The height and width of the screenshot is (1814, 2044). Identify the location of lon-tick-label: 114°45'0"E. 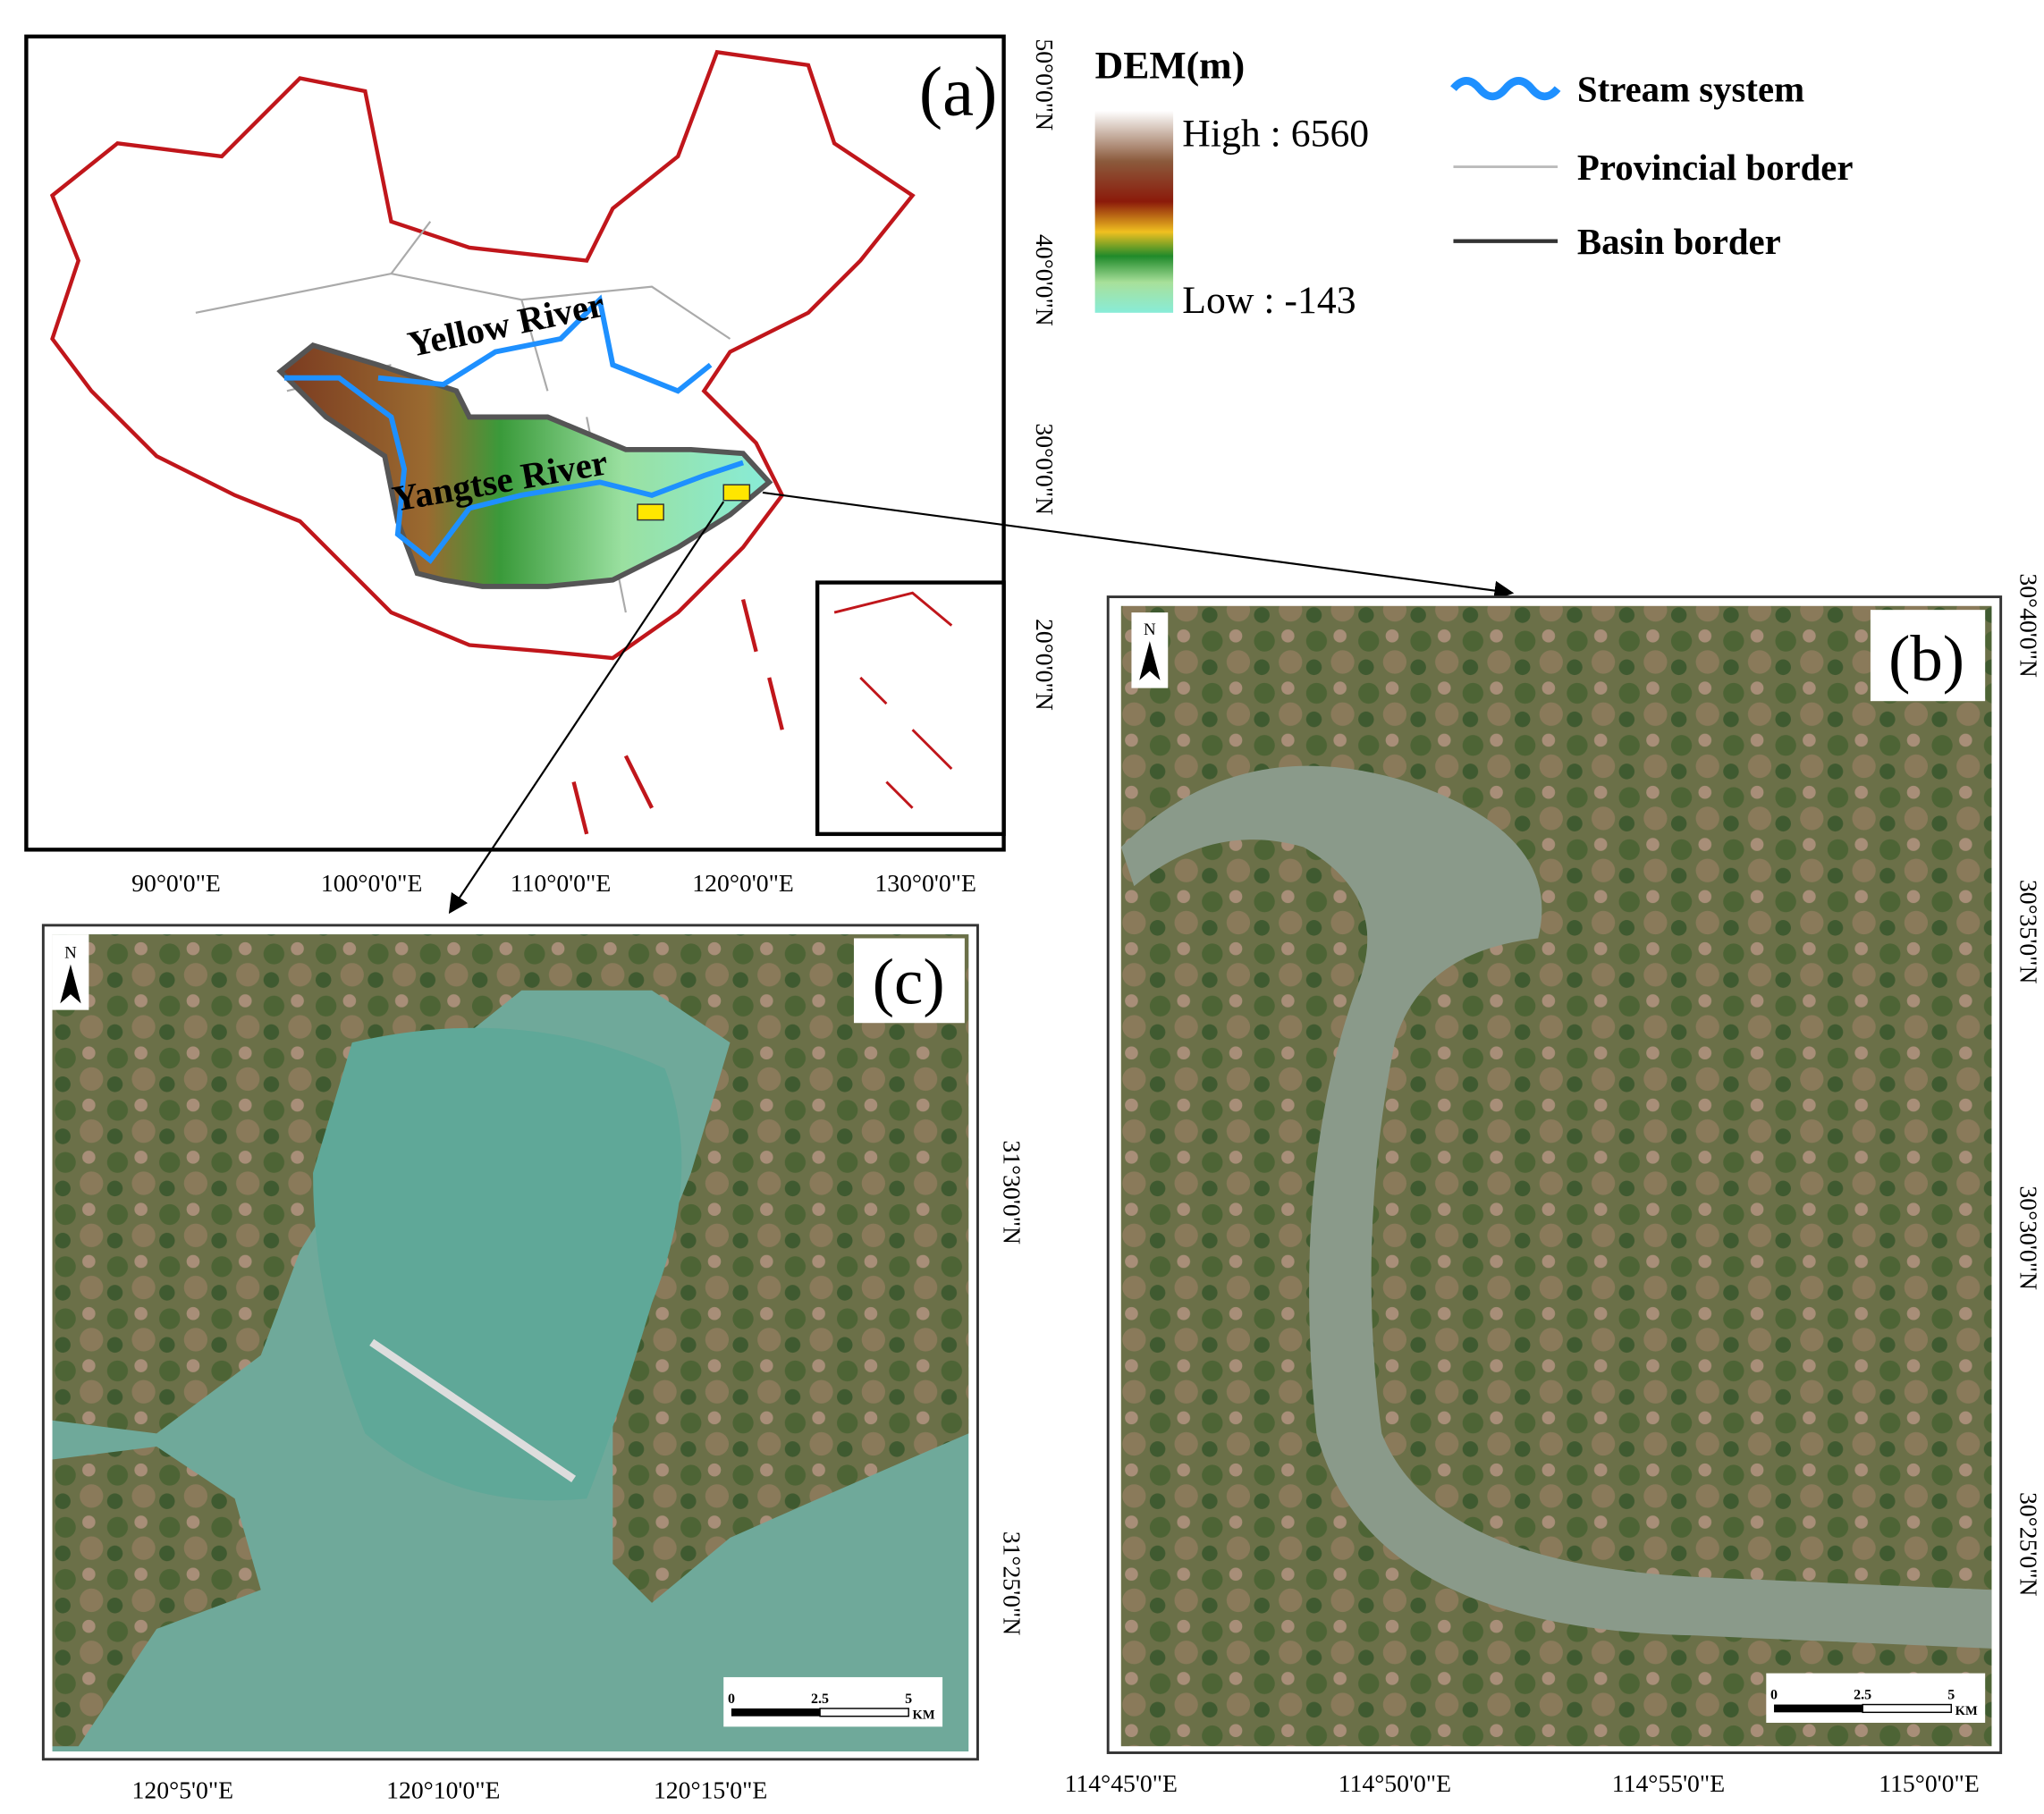
(1121, 1783).